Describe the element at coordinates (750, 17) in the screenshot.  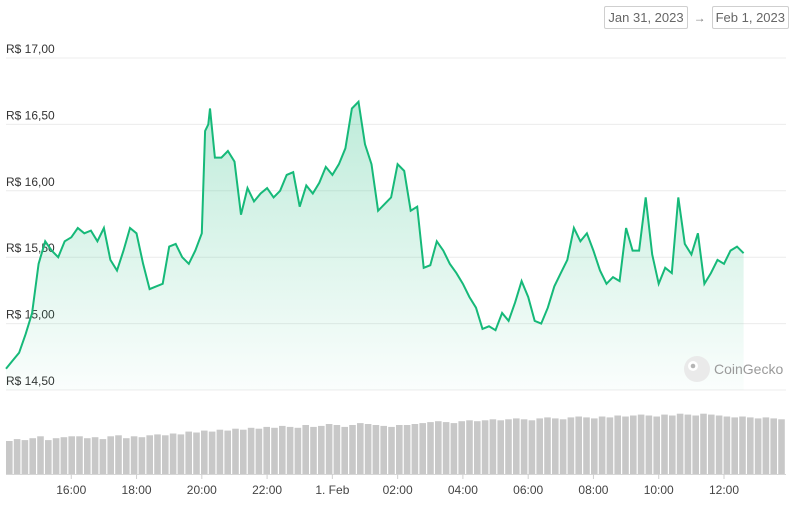
I see `end-date-input: Feb 1, 2023` at that location.